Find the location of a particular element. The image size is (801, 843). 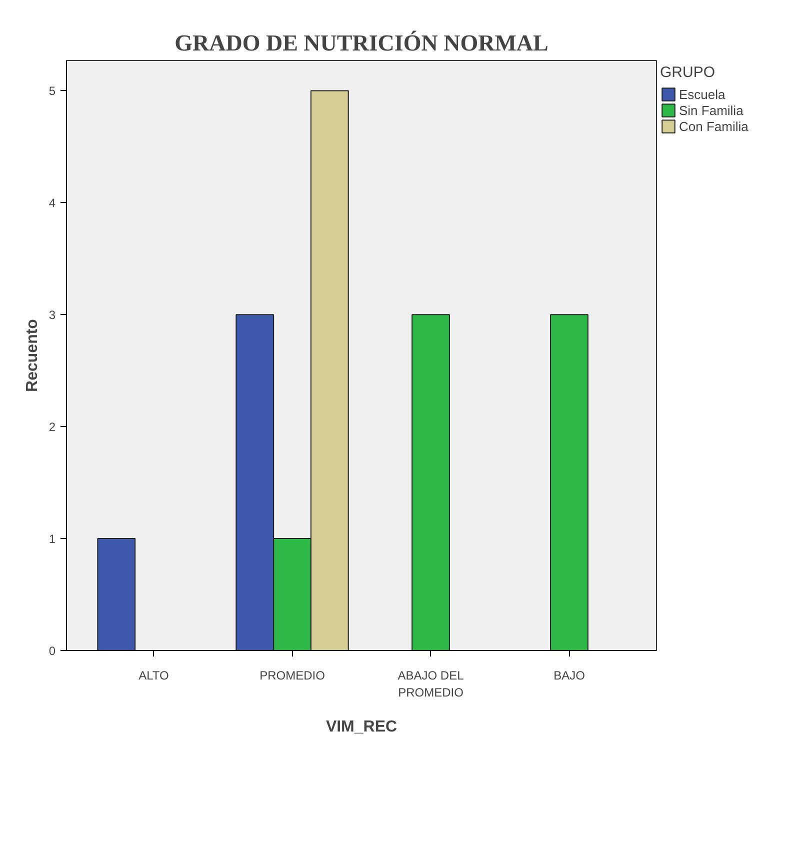

y-tick-label: 5 is located at coordinates (52, 91).